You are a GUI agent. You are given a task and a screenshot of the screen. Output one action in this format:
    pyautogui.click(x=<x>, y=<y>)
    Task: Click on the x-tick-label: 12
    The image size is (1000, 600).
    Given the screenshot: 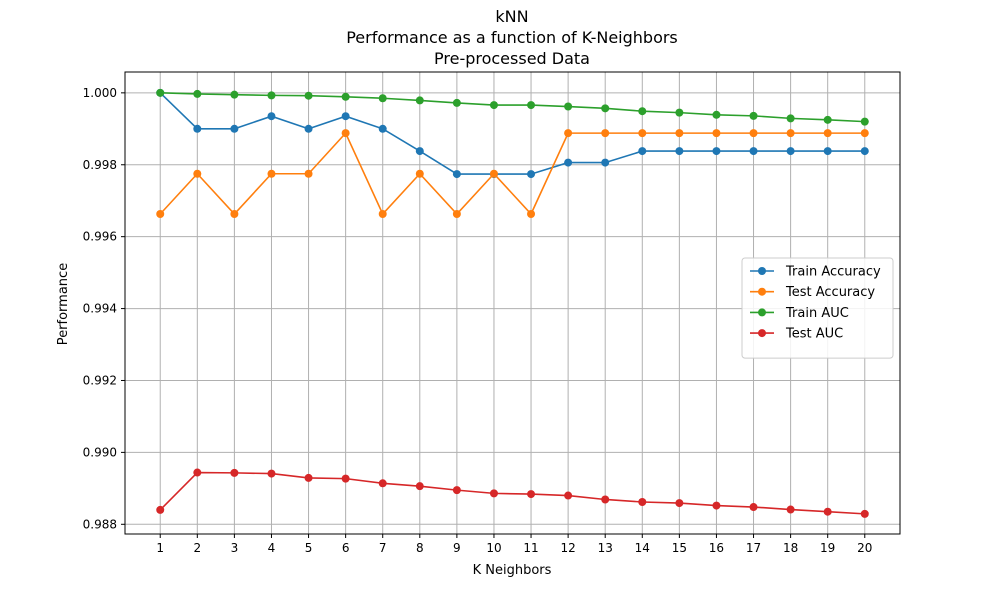 What is the action you would take?
    pyautogui.click(x=567, y=548)
    